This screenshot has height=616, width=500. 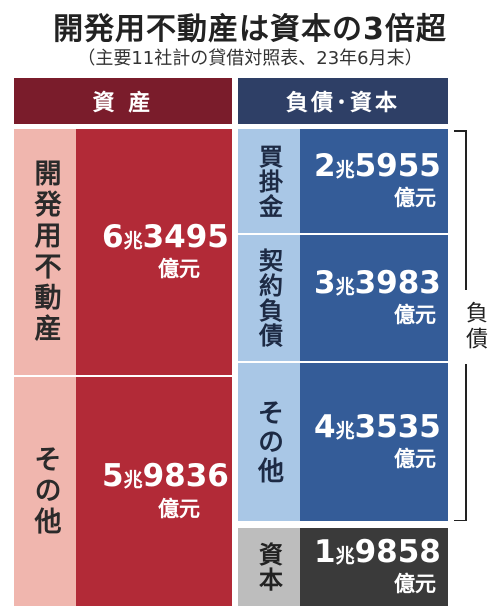 I want to click on liability-label-contract-liabilities: 契約負債, so click(x=268, y=298).